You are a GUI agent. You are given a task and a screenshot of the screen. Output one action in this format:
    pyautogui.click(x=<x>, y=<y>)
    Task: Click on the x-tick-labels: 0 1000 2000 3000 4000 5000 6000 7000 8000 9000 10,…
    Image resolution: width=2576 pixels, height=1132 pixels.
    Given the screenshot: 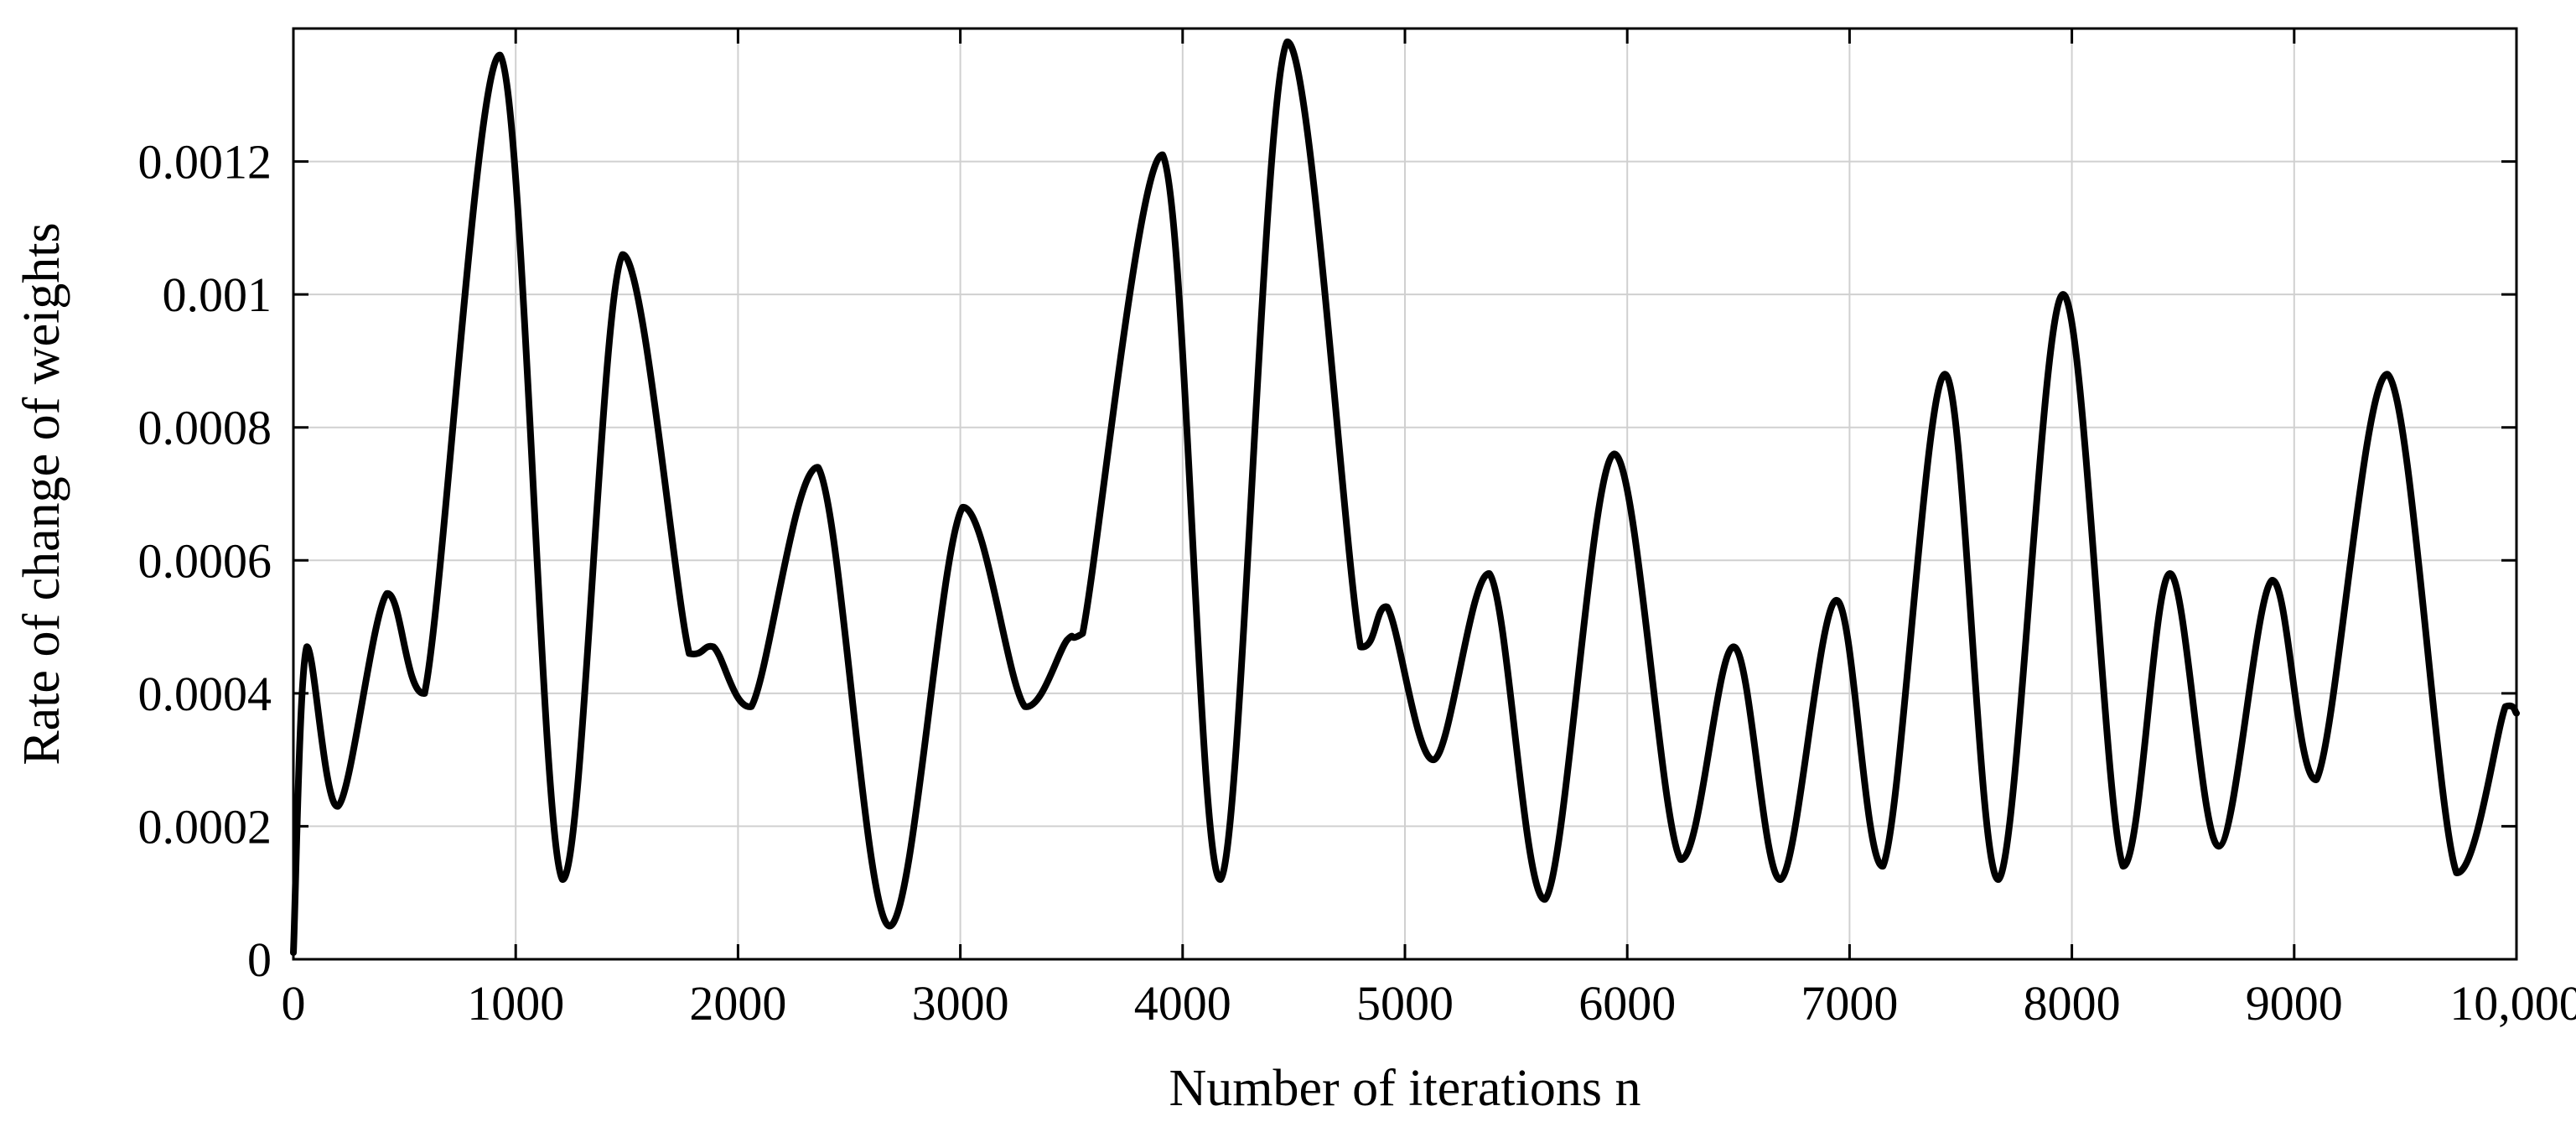 What is the action you would take?
    pyautogui.click(x=1429, y=1004)
    